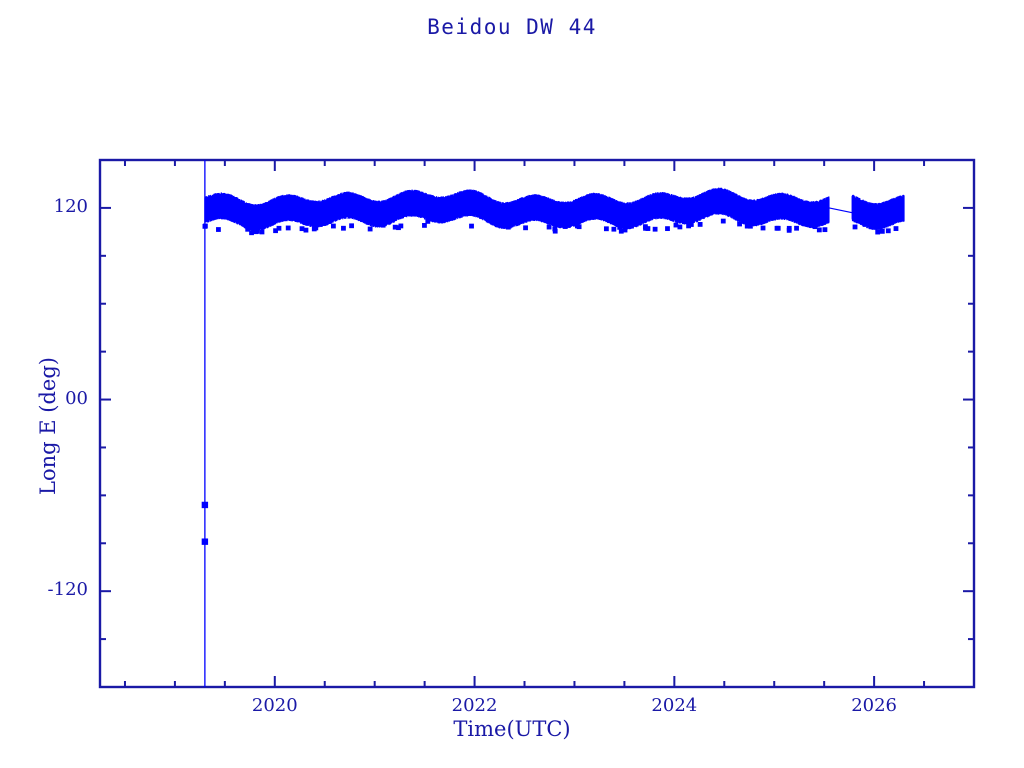 This screenshot has height=768, width=1024. I want to click on chart-title: Beidou DW 44, so click(512, 27).